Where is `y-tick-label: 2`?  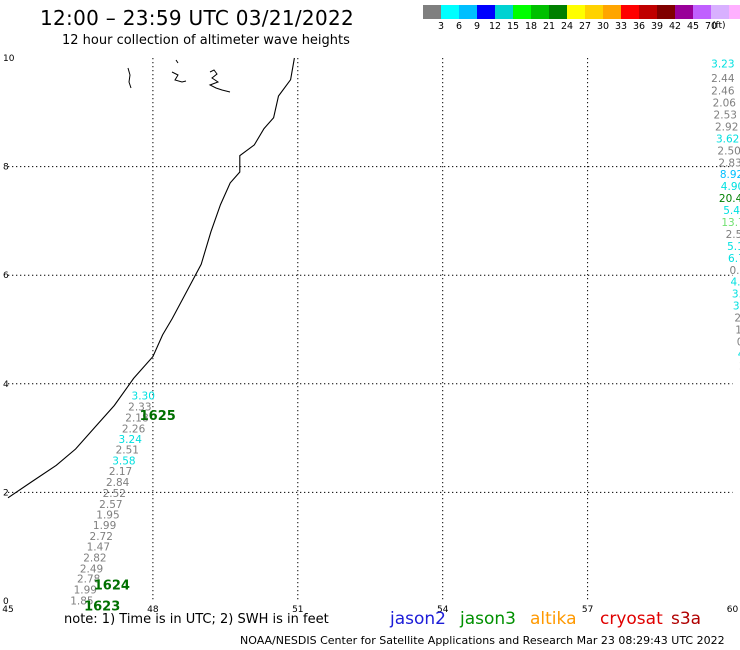
y-tick-label: 2 is located at coordinates (6, 493).